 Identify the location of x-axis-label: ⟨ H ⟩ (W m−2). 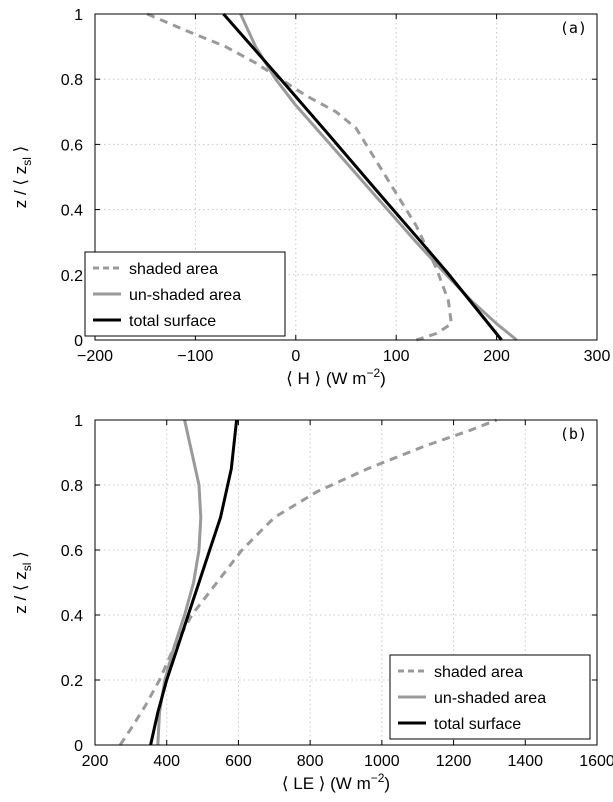
(336, 377).